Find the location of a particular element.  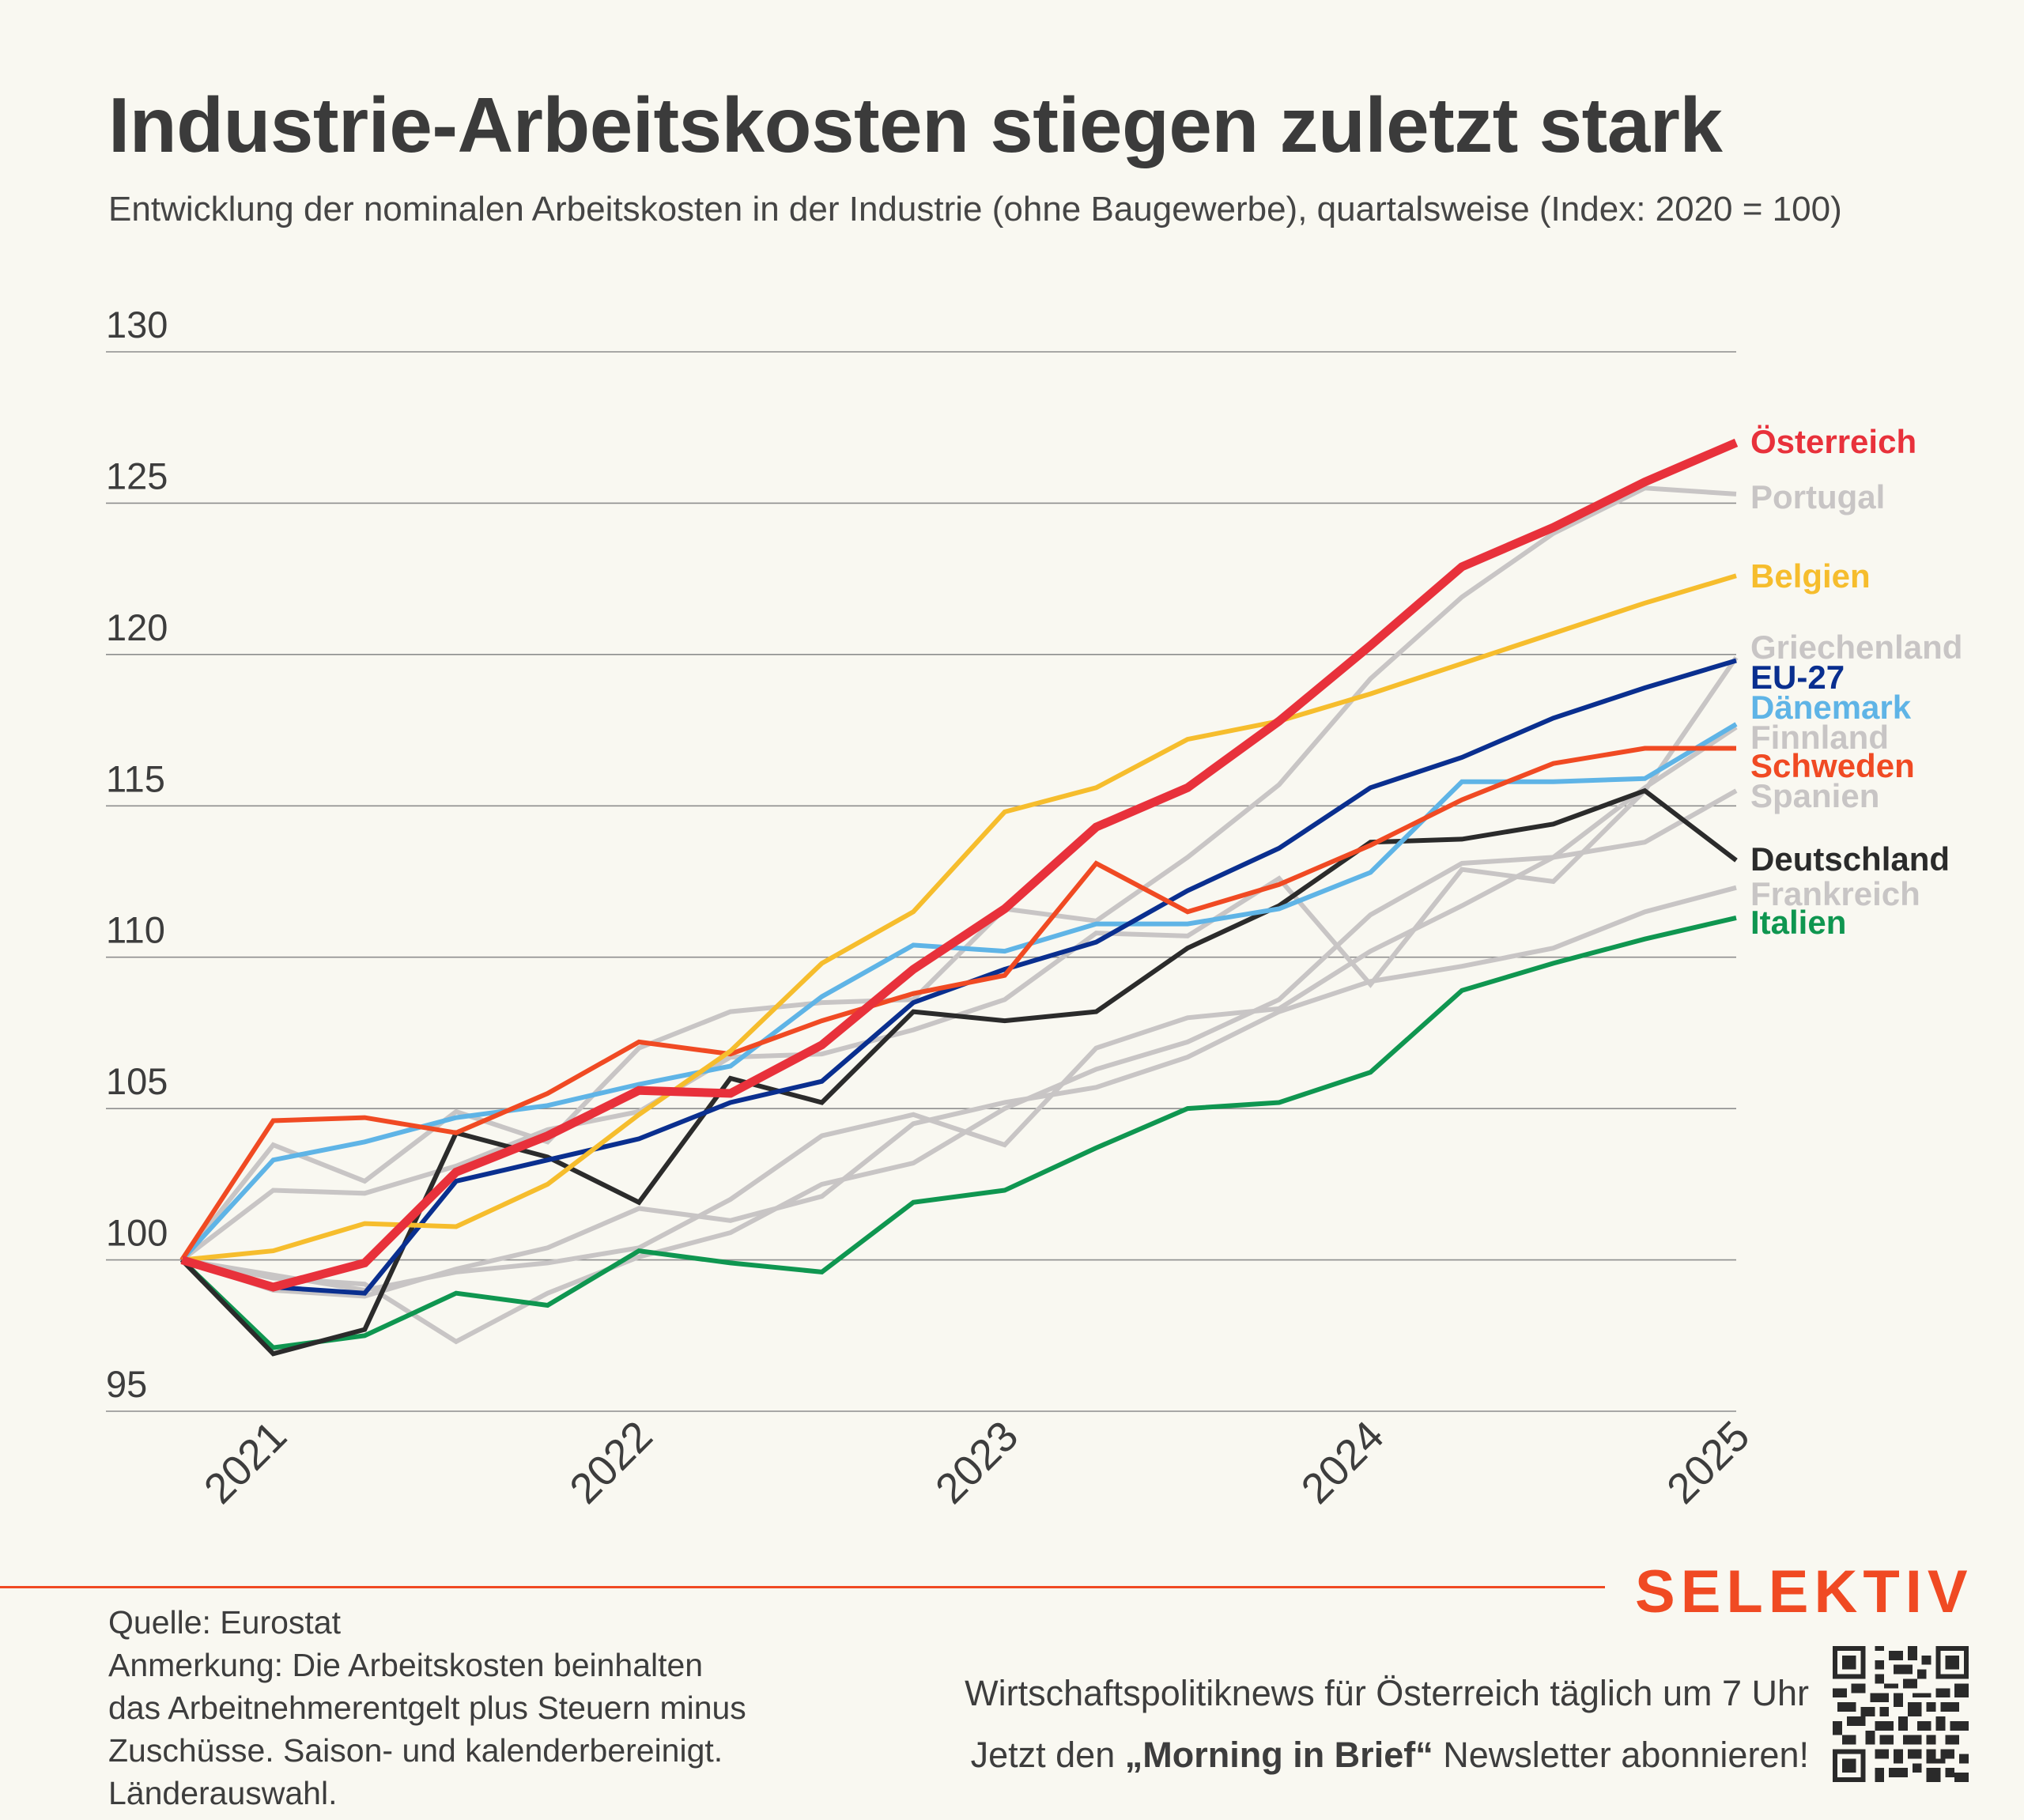

footer-divider is located at coordinates (803, 1587).